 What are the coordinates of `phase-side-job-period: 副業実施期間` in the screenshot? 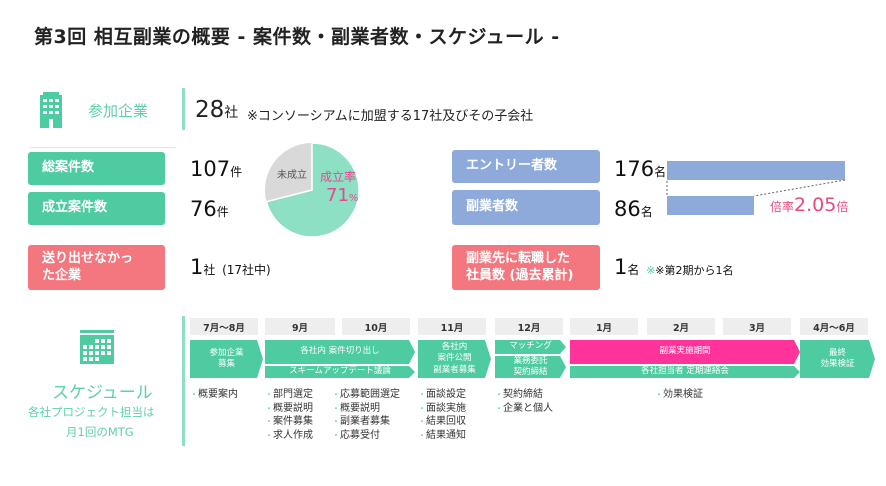 It's located at (685, 352).